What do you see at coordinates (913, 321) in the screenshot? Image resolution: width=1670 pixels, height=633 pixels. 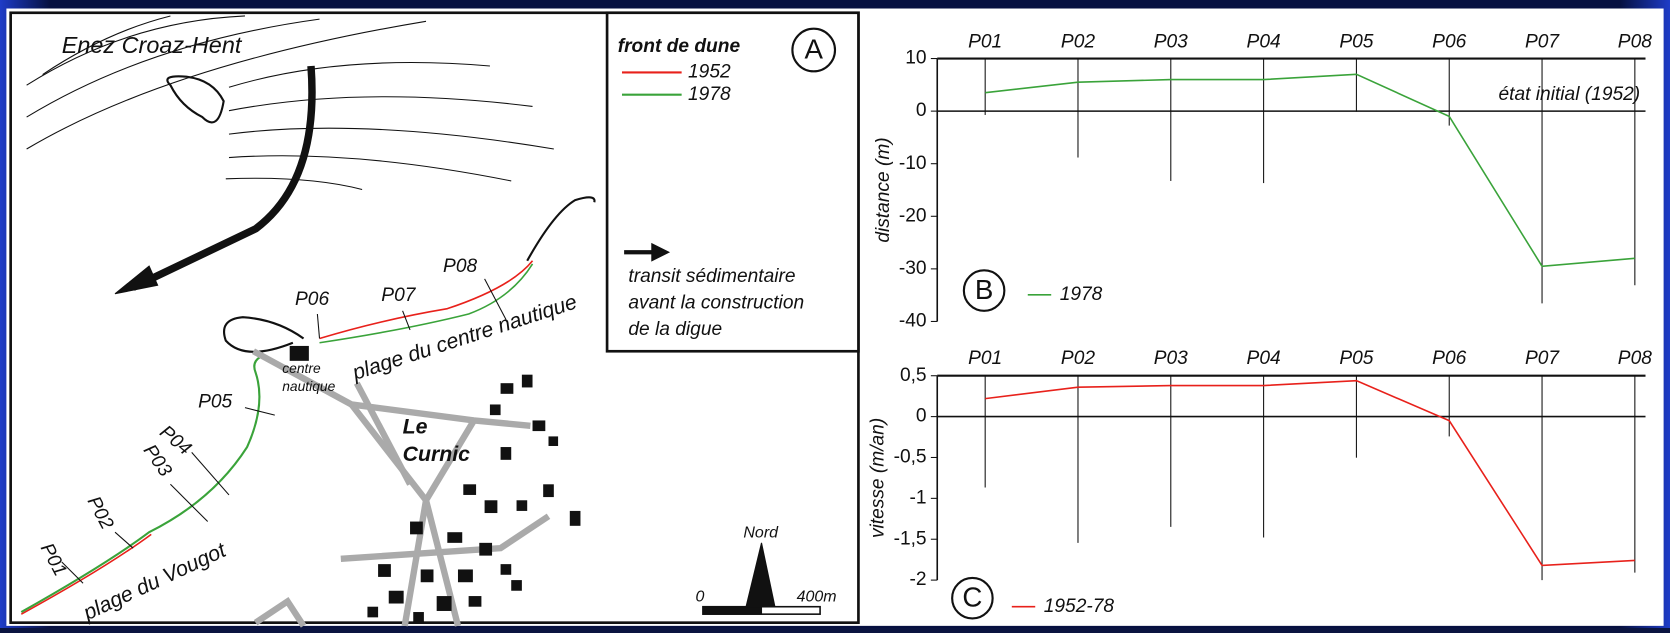 I see `y-tick-label: -40` at bounding box center [913, 321].